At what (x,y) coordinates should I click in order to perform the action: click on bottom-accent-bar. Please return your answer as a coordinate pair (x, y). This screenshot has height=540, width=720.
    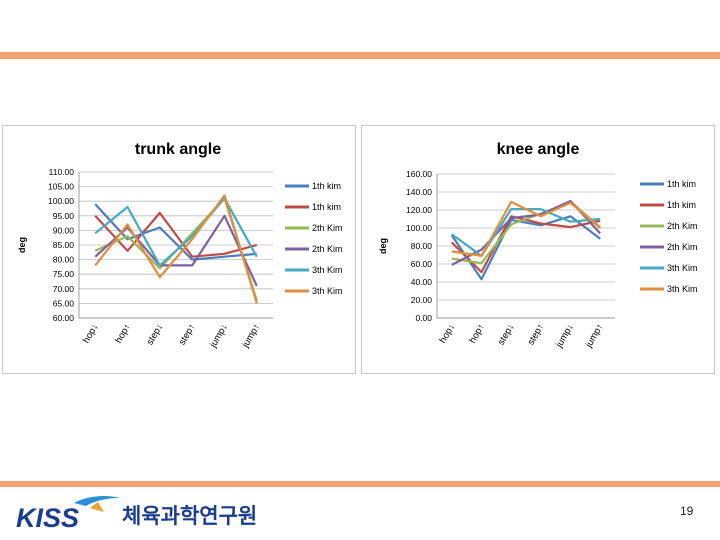
    Looking at the image, I should click on (360, 484).